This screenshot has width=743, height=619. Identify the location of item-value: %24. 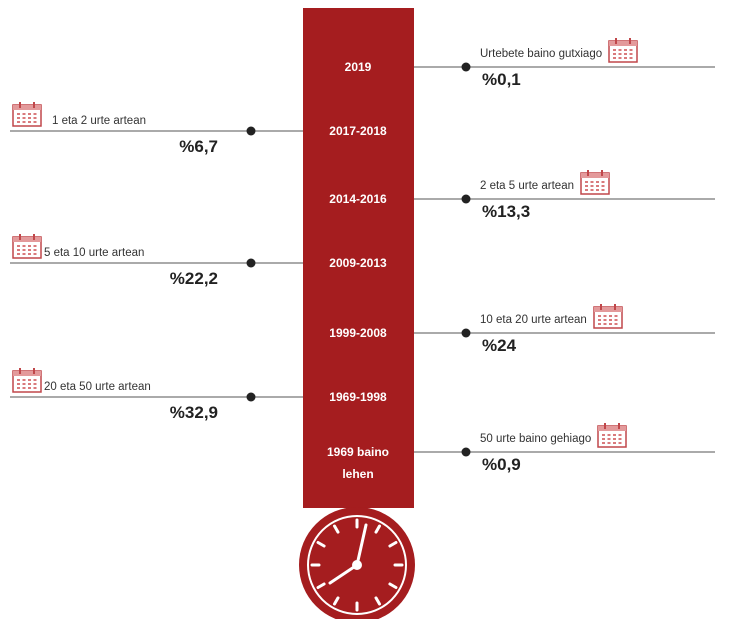
(499, 345).